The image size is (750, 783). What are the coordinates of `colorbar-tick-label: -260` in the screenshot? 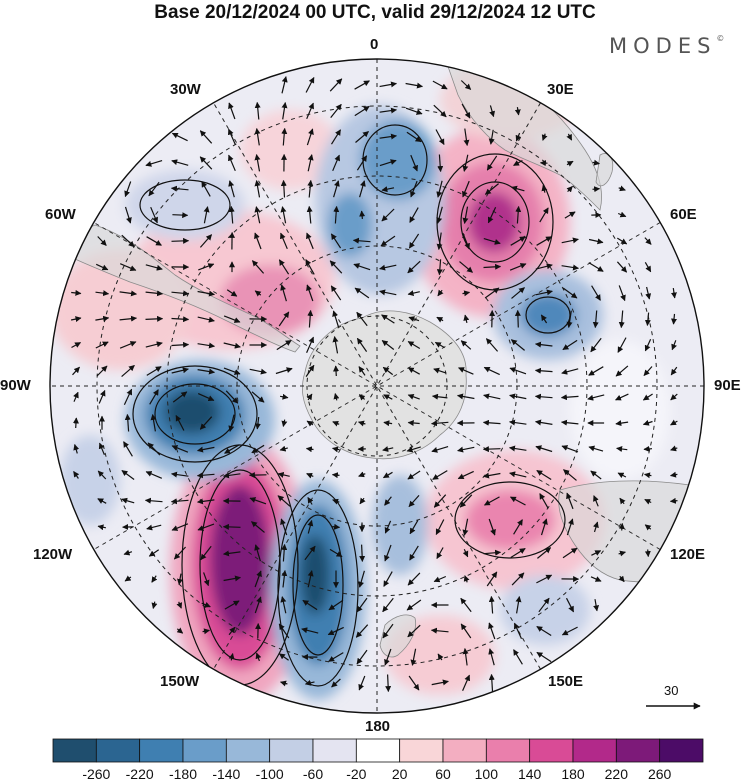 It's located at (96, 774).